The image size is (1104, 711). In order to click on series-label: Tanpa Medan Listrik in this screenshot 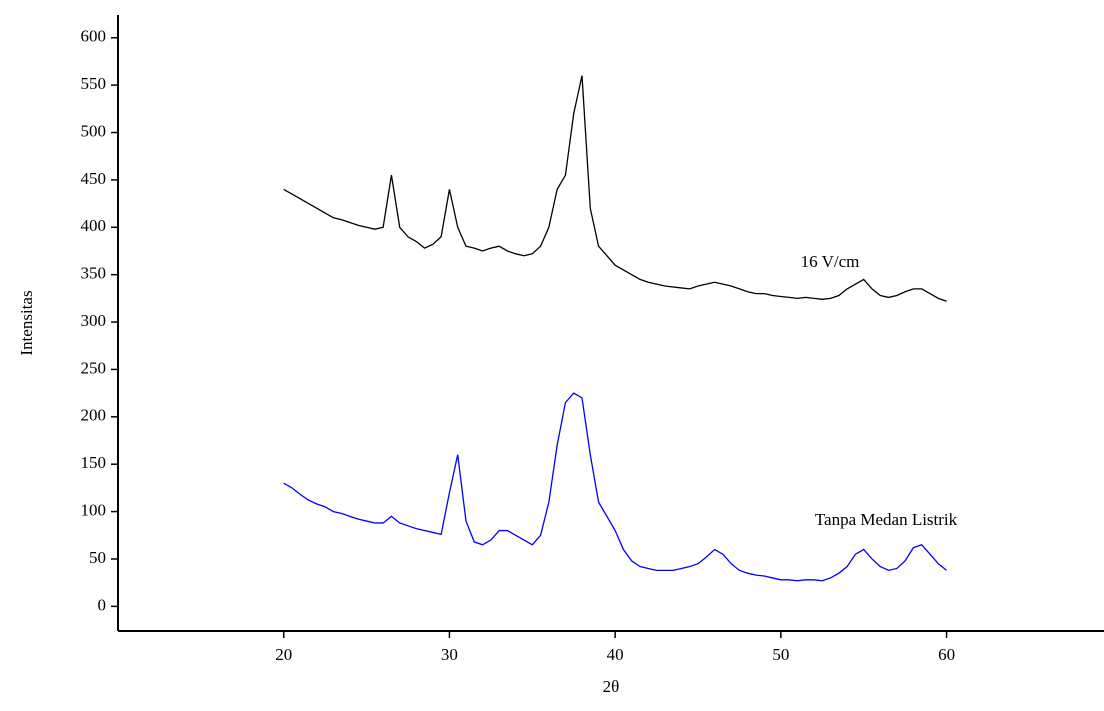, I will do `click(886, 519)`.